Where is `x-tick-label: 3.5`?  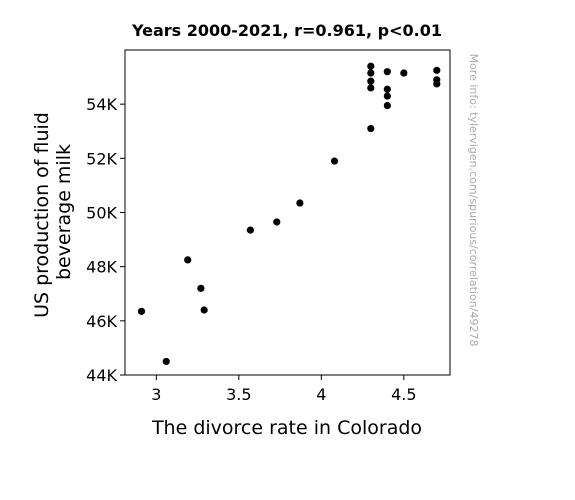
x-tick-label: 3.5 is located at coordinates (238, 394).